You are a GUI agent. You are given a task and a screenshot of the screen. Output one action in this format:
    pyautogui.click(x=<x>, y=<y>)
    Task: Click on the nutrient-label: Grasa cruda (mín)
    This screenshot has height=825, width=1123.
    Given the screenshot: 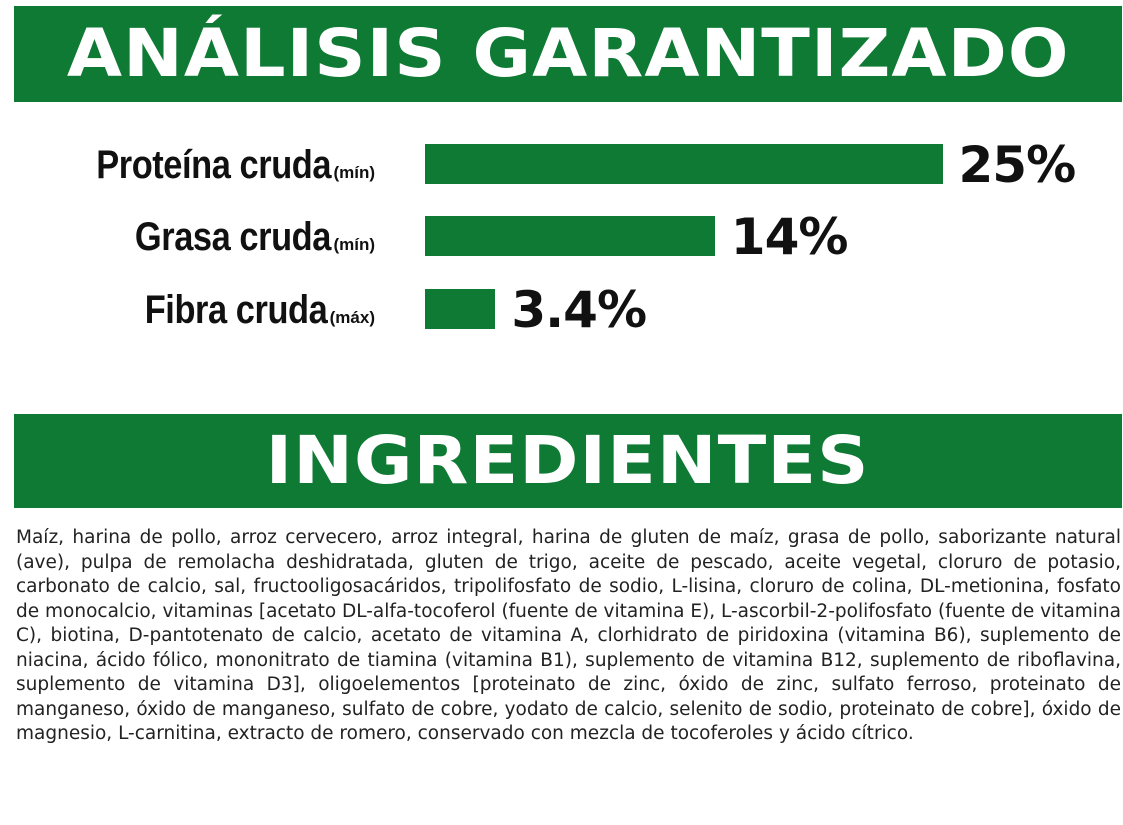 What is the action you would take?
    pyautogui.click(x=239, y=237)
    